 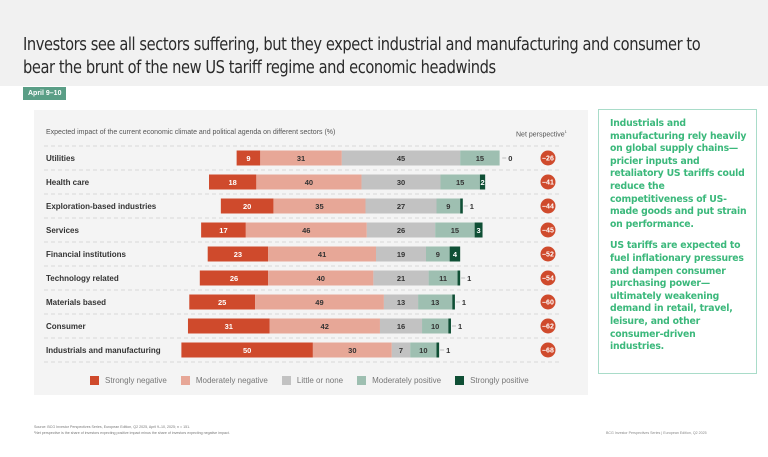 I want to click on data-label: 35, so click(x=319, y=206).